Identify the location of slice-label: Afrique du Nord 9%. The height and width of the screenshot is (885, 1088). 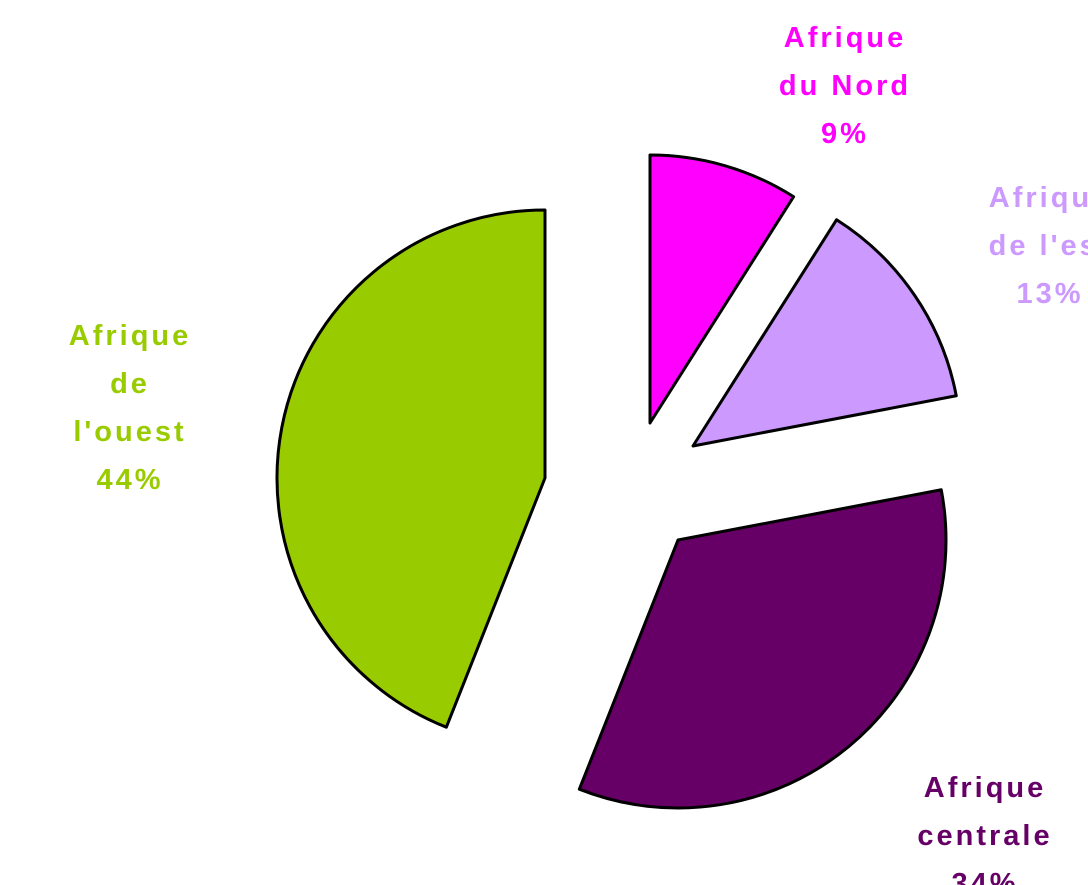
(845, 86).